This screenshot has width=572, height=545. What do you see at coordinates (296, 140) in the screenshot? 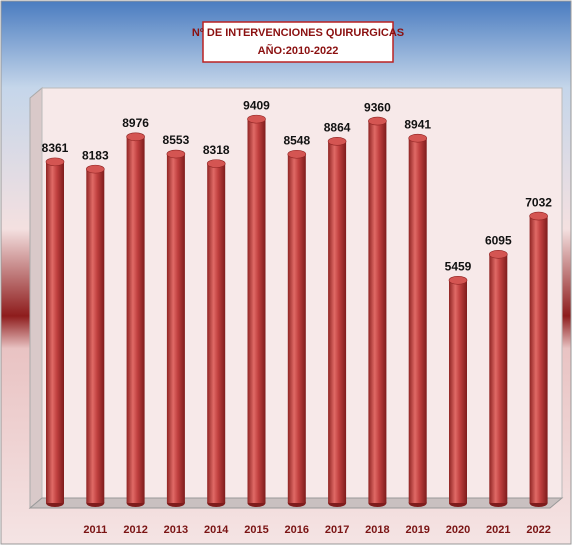
I see `value-label: 8548` at bounding box center [296, 140].